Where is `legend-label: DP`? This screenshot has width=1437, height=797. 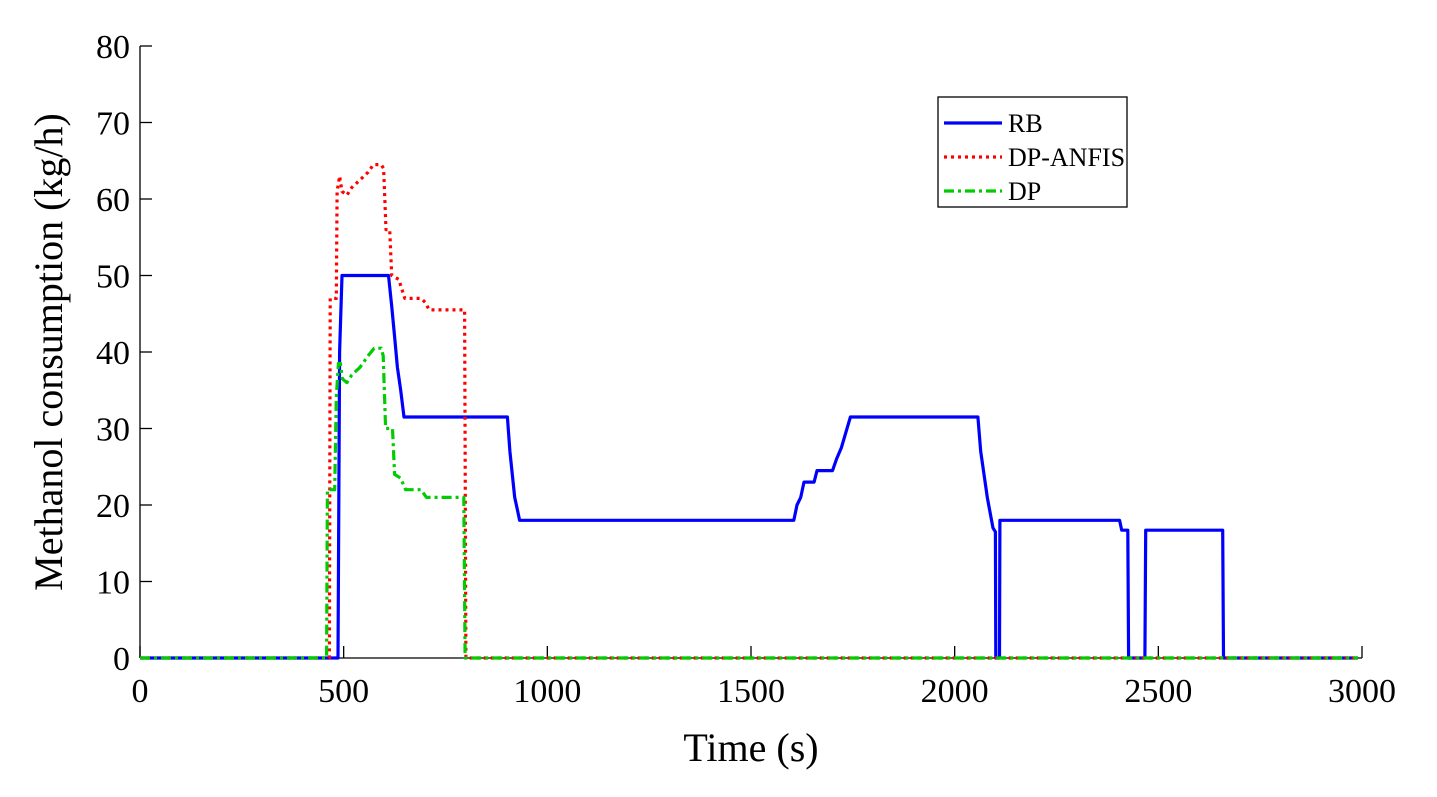
legend-label: DP is located at coordinates (1024, 191).